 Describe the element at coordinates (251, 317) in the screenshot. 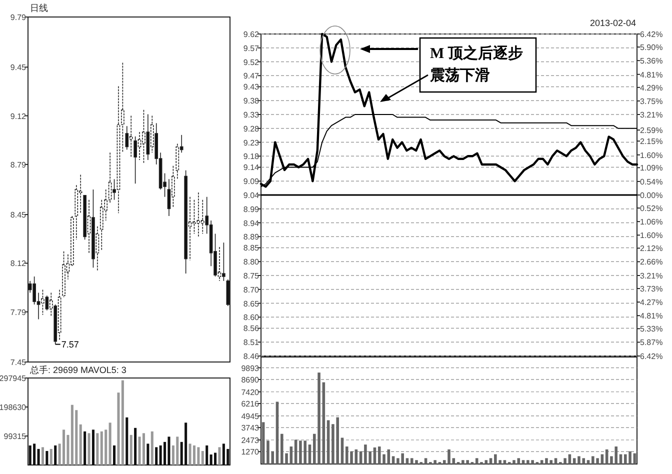

I see `y-tick-label: 8.60` at that location.